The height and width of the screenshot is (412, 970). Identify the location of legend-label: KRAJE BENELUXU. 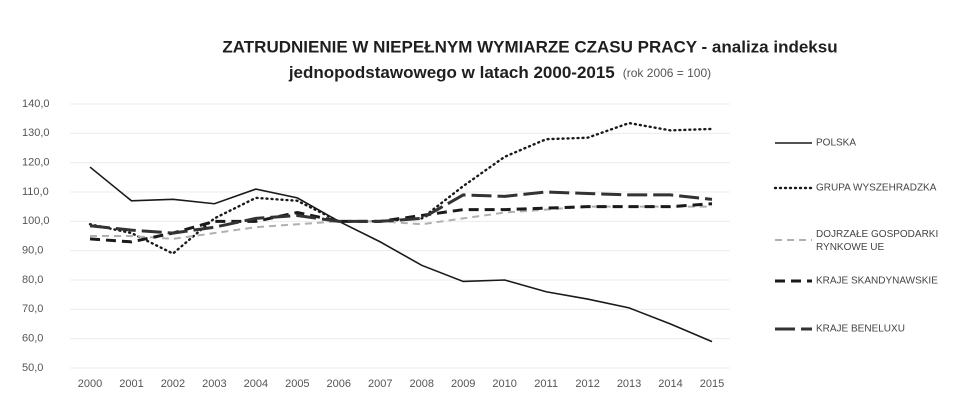
(860, 329).